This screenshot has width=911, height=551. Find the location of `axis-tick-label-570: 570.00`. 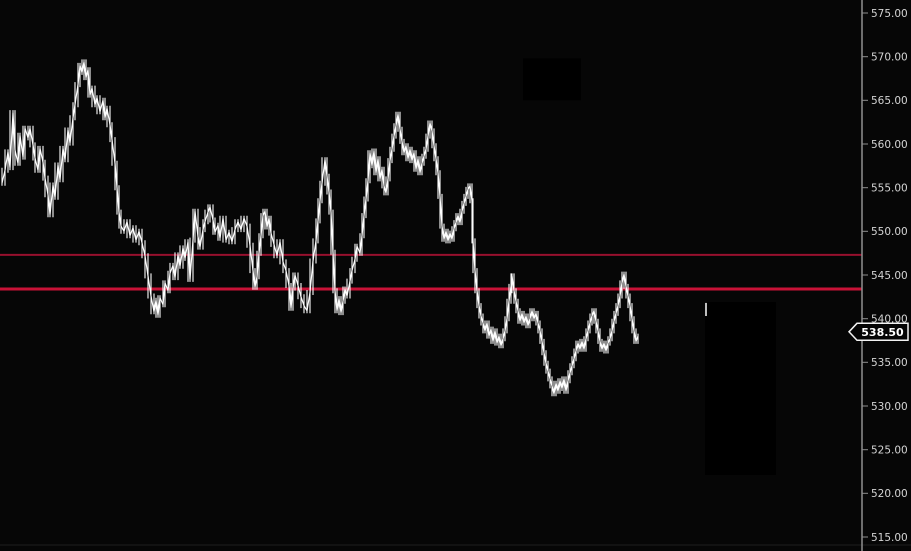

axis-tick-label-570: 570.00 is located at coordinates (889, 58).